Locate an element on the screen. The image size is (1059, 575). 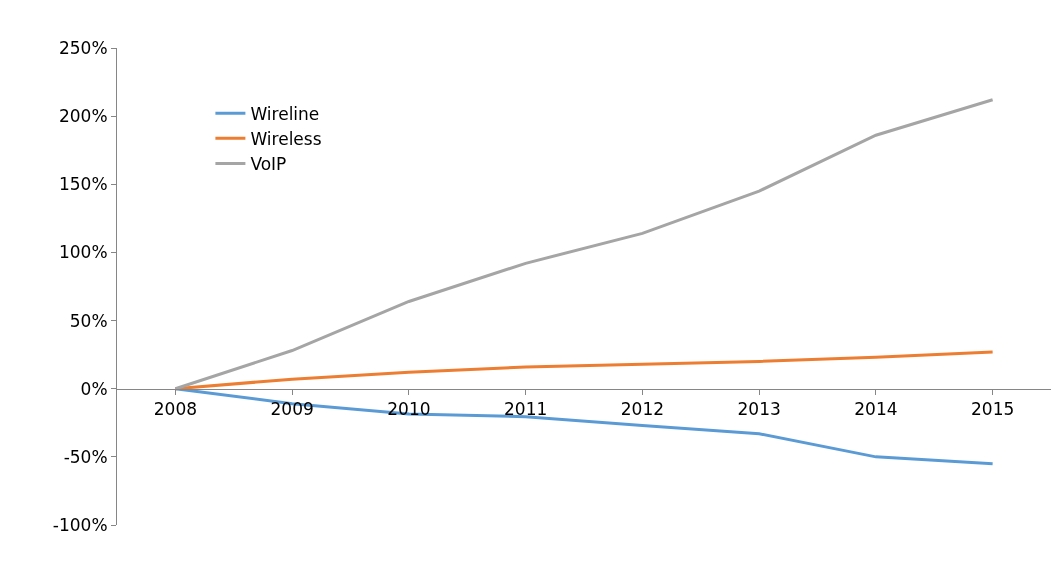
y-tick-label: 0% is located at coordinates (94, 388).